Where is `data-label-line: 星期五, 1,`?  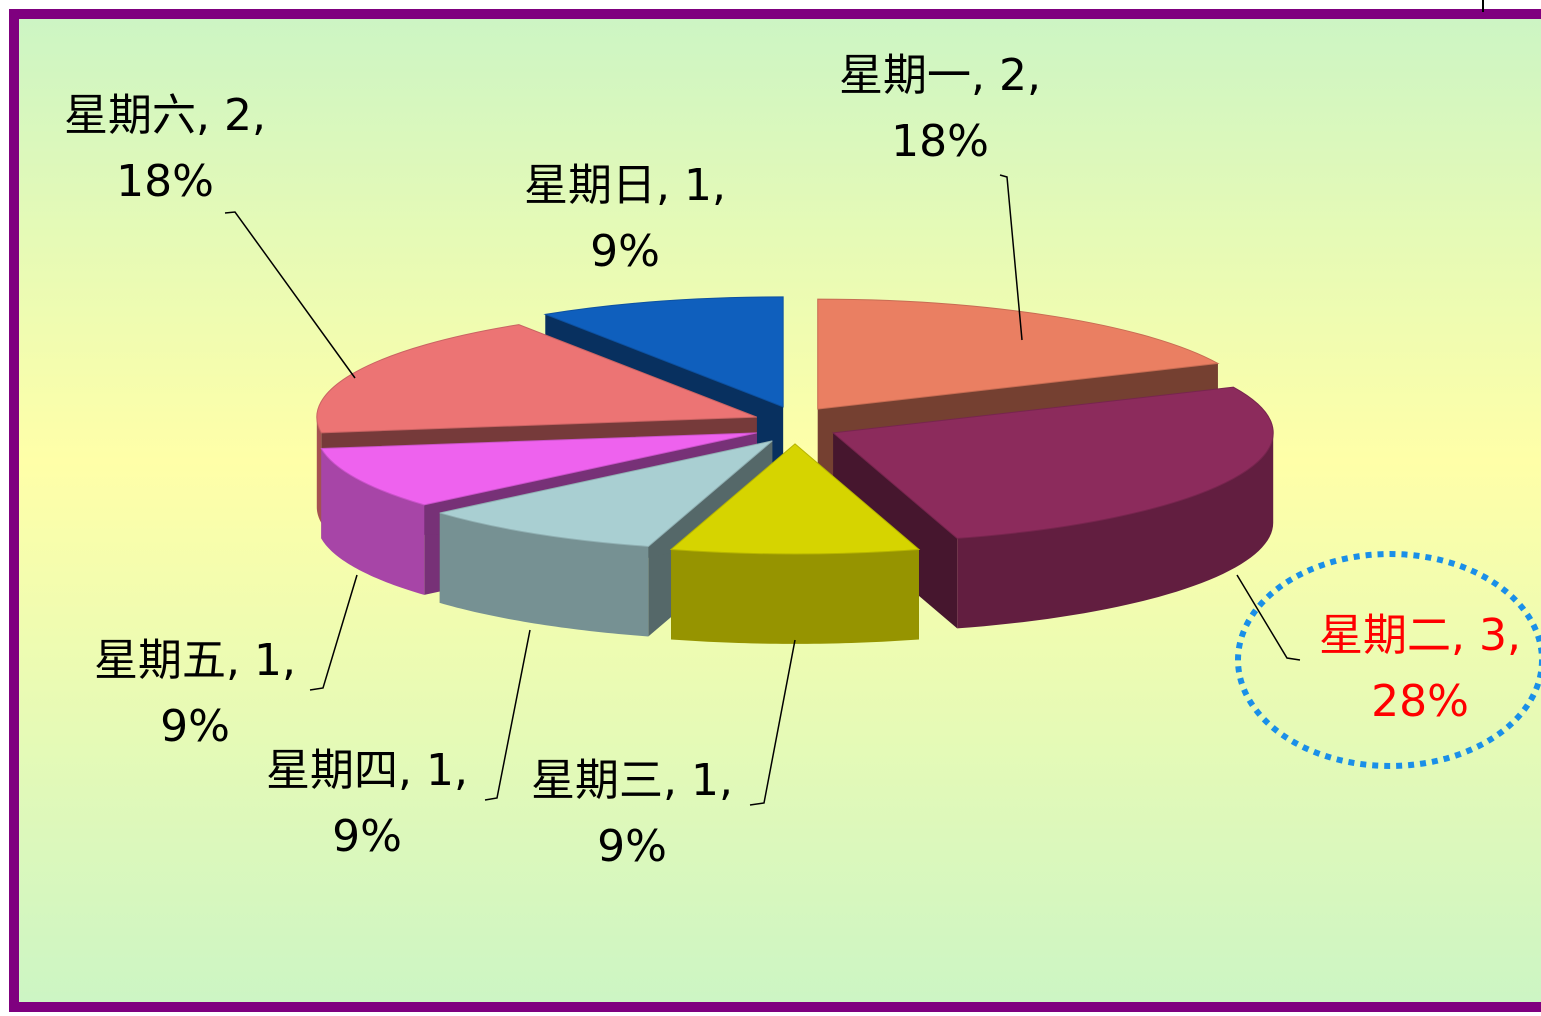 data-label-line: 星期五, 1, is located at coordinates (195, 660).